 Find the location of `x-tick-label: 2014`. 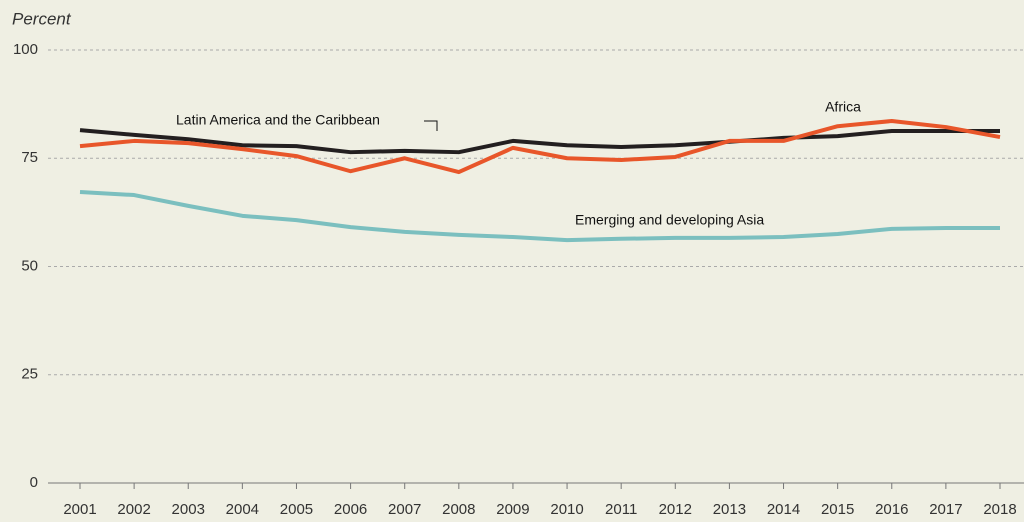

x-tick-label: 2014 is located at coordinates (783, 509).